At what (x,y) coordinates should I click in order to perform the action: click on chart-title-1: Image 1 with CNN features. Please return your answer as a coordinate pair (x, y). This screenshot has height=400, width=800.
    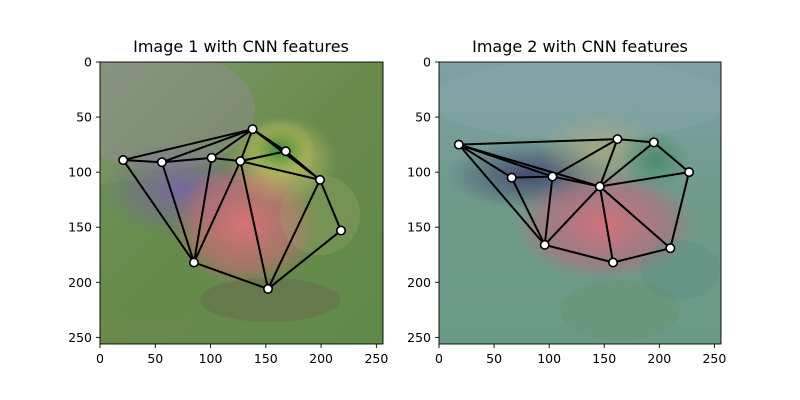
    Looking at the image, I should click on (241, 46).